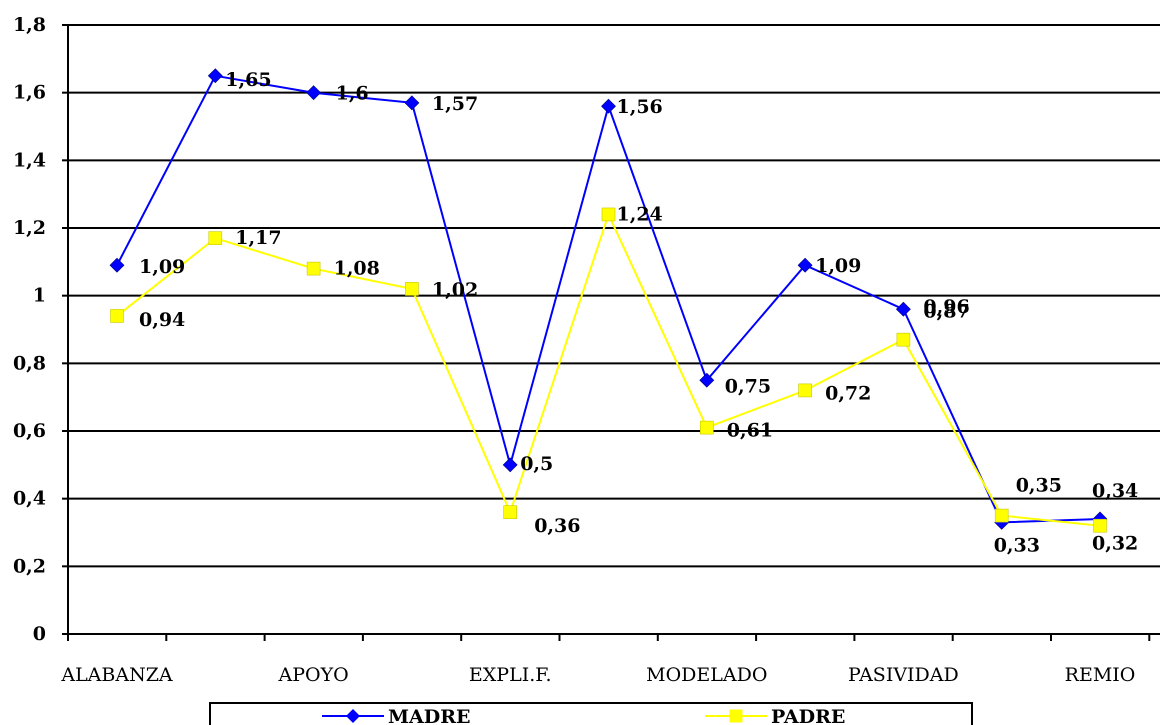 This screenshot has width=1164, height=725. I want to click on data-label-padre: 0,94, so click(162, 320).